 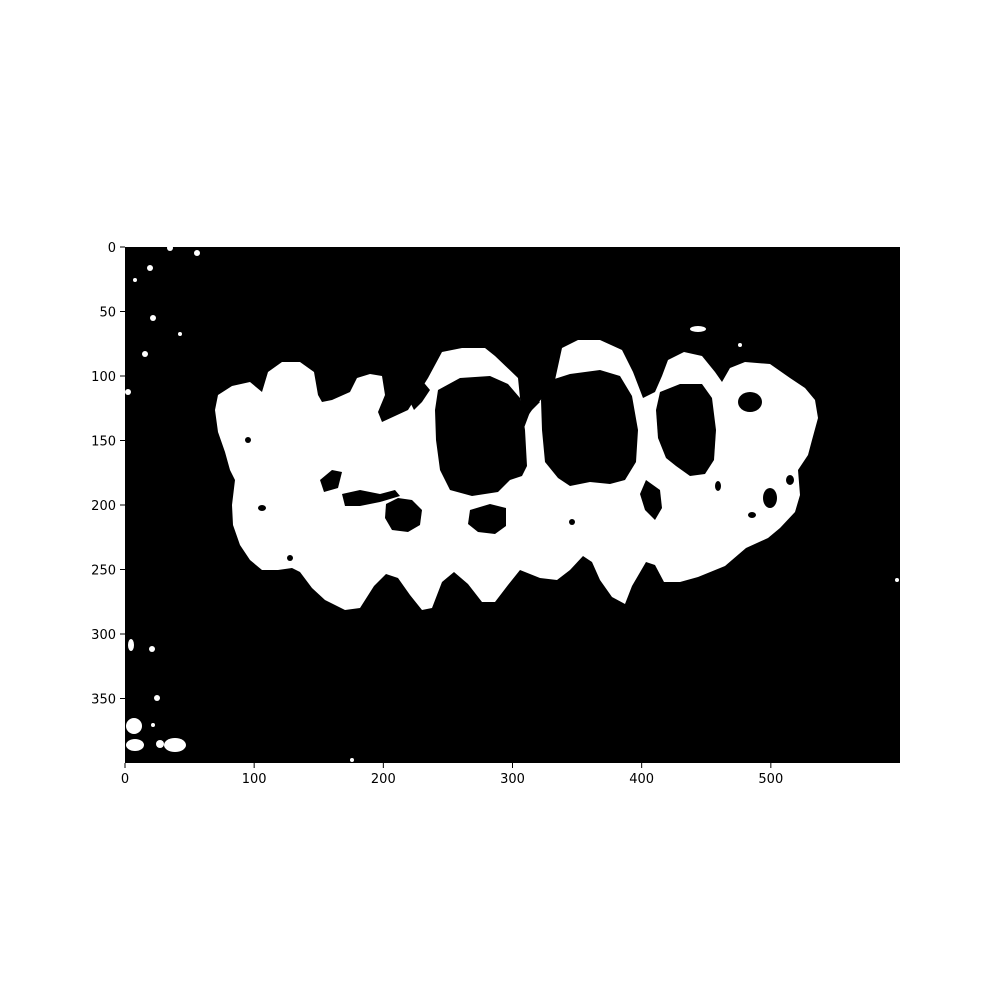 I want to click on y-tick-label: 0, so click(x=112, y=248).